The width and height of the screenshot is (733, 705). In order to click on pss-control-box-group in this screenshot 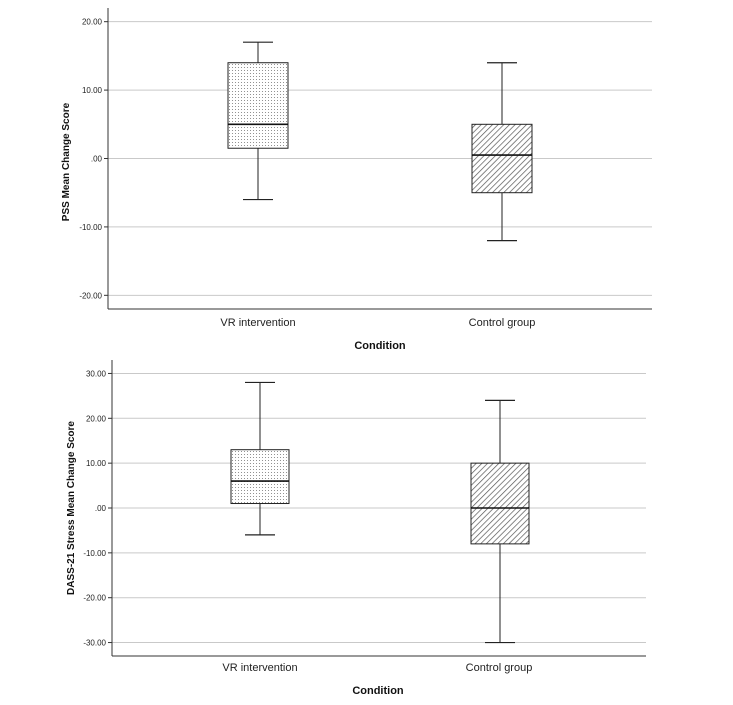, I will do `click(502, 152)`.